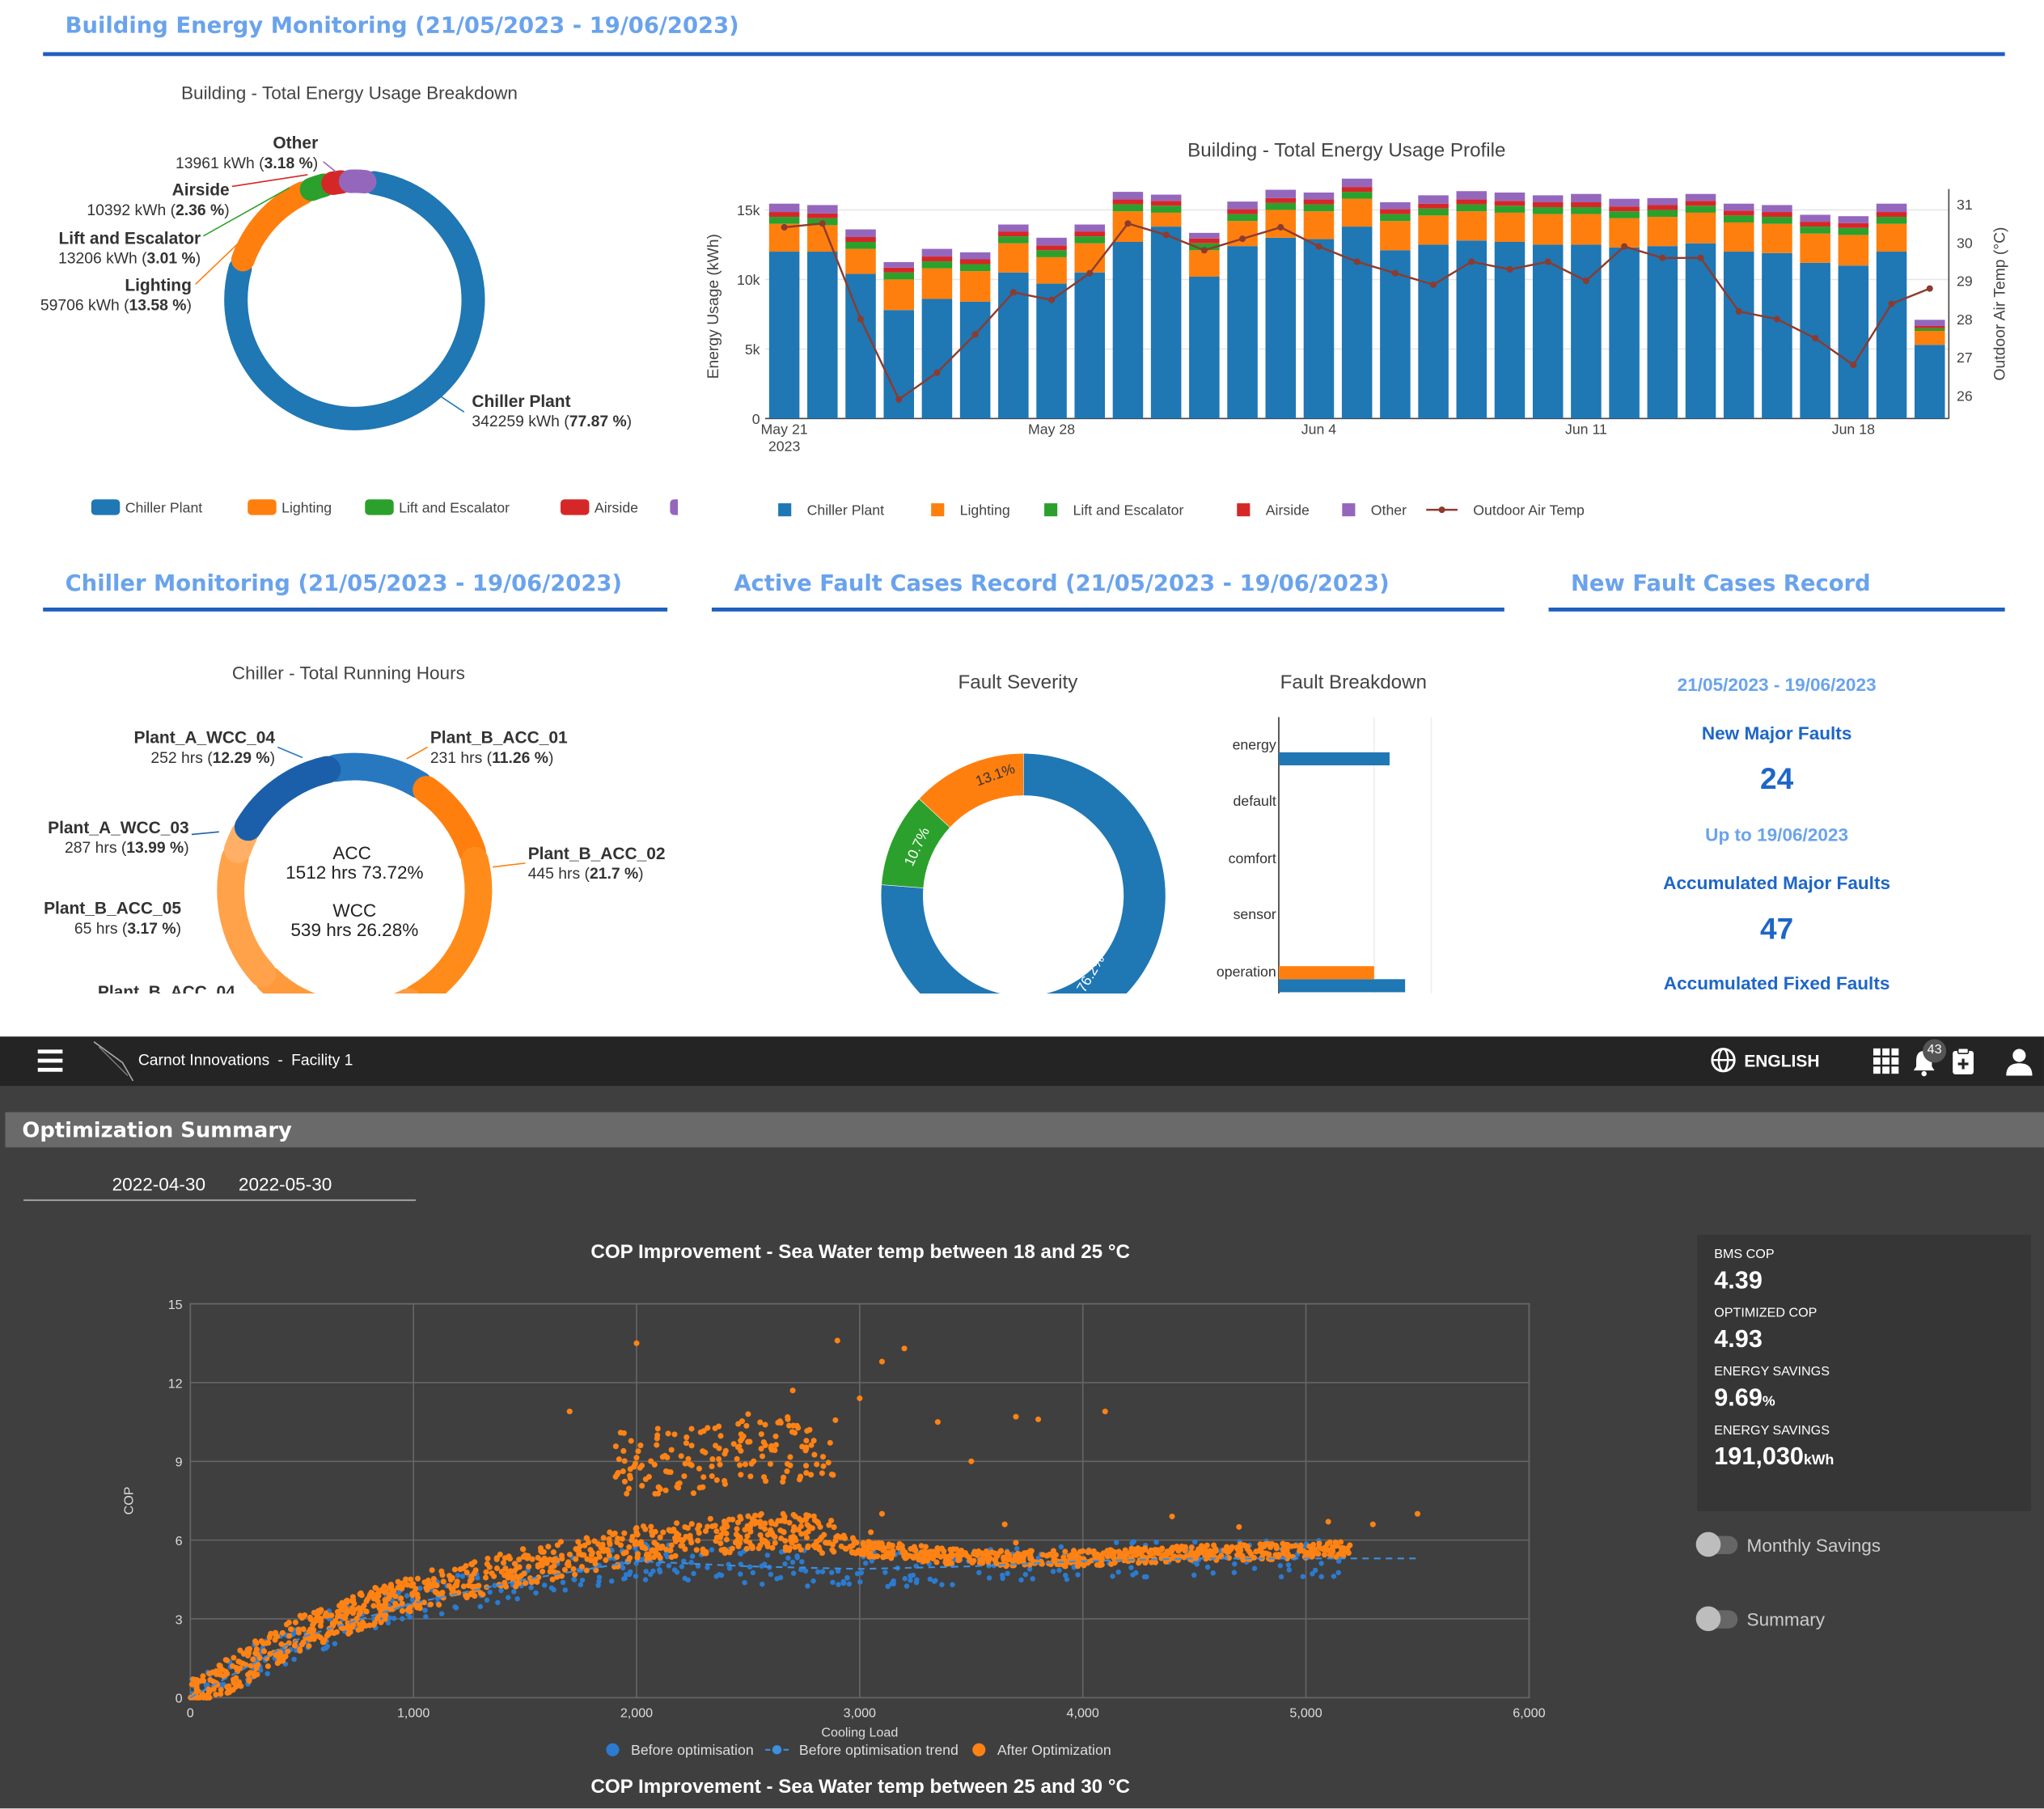 The height and width of the screenshot is (1809, 2044). Describe the element at coordinates (1128, 511) in the screenshot. I see `legend-label: Lift and Escalator` at that location.